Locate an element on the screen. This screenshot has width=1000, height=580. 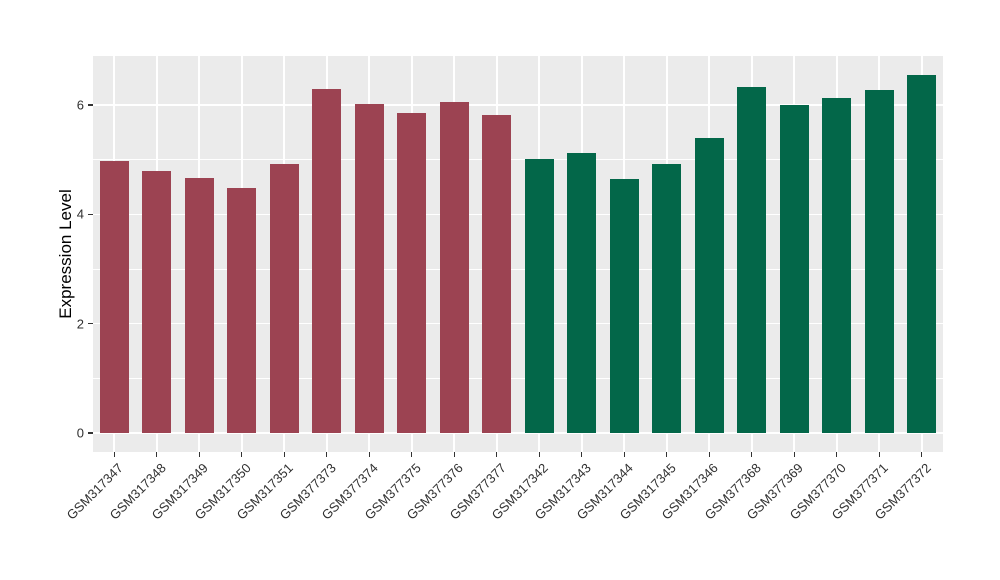
bar-GSM317348 is located at coordinates (157, 302).